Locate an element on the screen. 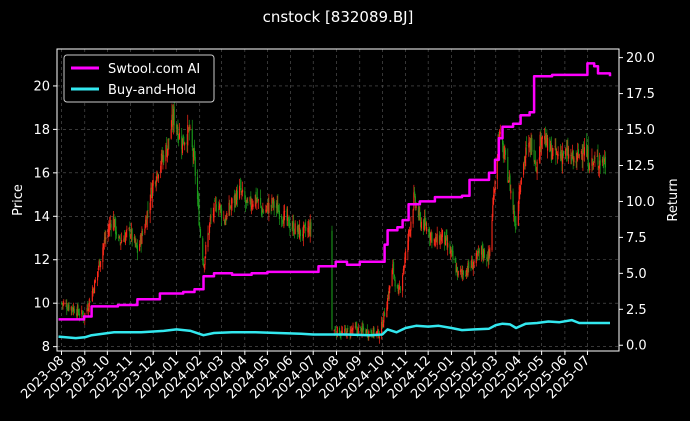 This screenshot has width=690, height=421. y2-tick-label: 7.5 is located at coordinates (636, 238).